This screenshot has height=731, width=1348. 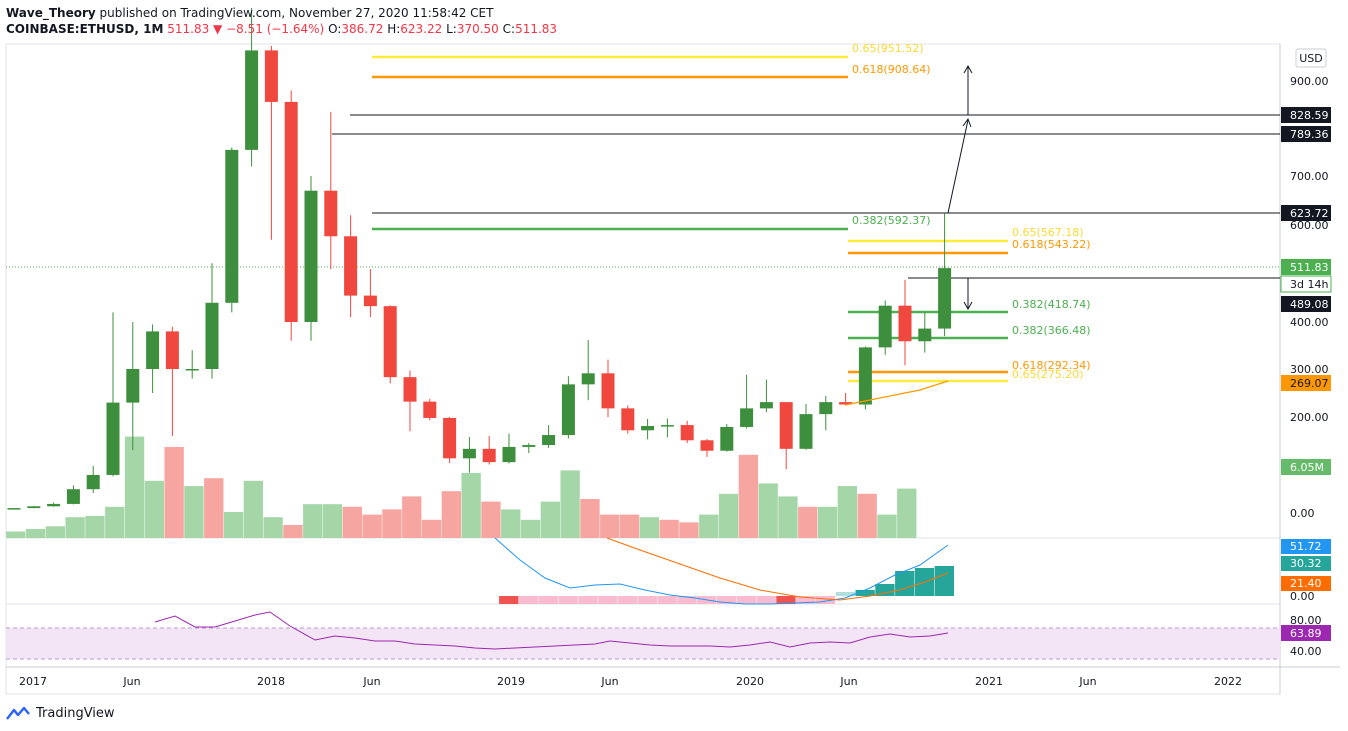 I want to click on currency-label: USD, so click(x=1311, y=58).